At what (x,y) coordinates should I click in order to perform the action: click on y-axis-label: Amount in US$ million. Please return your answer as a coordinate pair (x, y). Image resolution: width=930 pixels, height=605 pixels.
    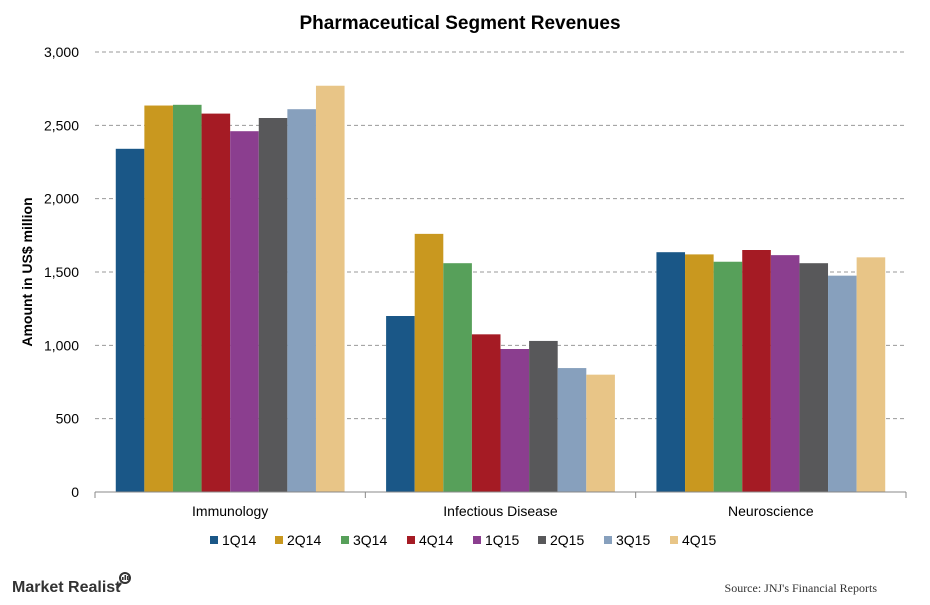
    Looking at the image, I should click on (27, 271).